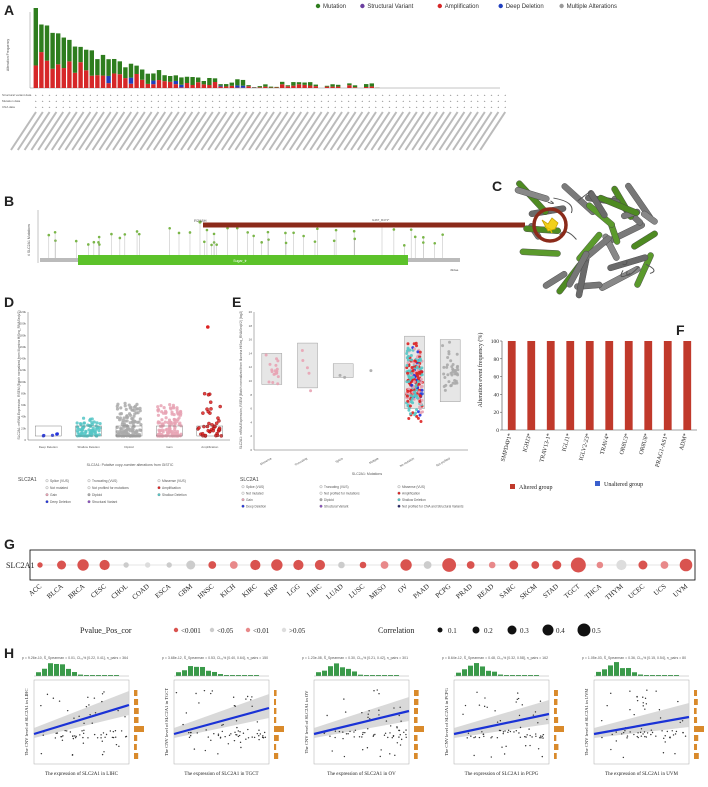  I want to click on panel-e-xtick: Not profiled, so click(443, 461).